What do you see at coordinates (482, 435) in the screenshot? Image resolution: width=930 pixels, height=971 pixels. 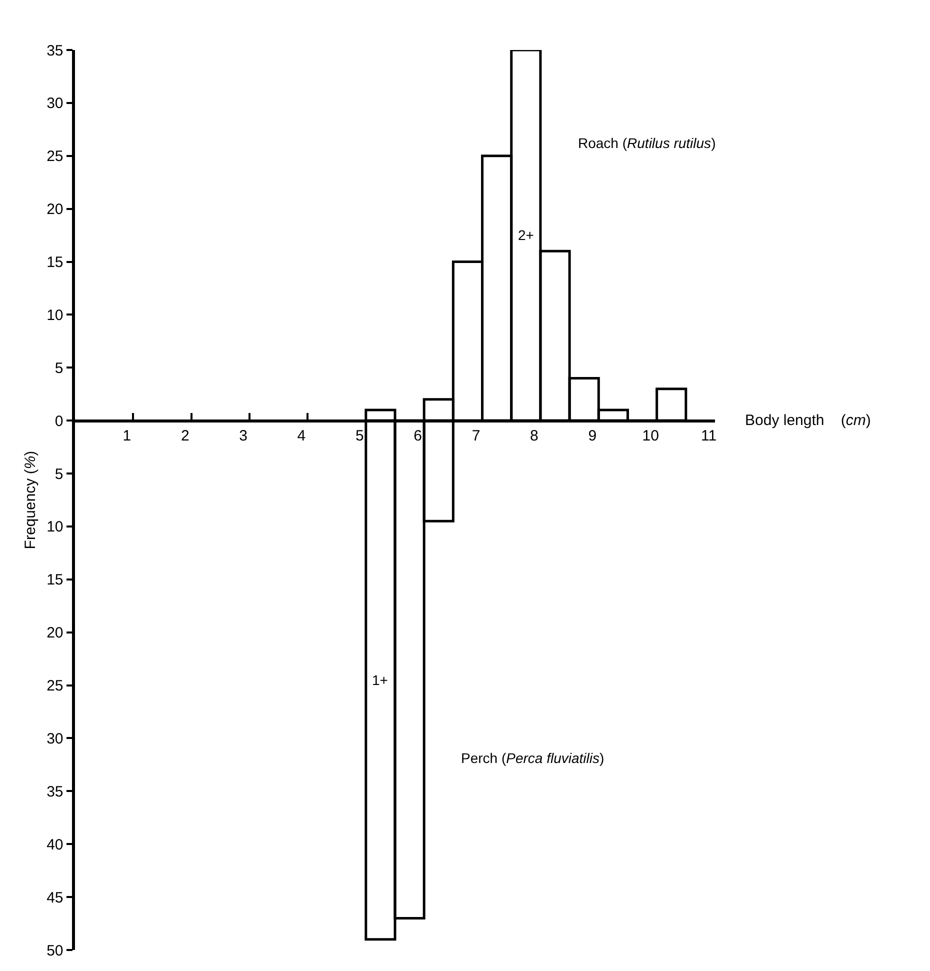 I see `x-tick-label: 7` at bounding box center [482, 435].